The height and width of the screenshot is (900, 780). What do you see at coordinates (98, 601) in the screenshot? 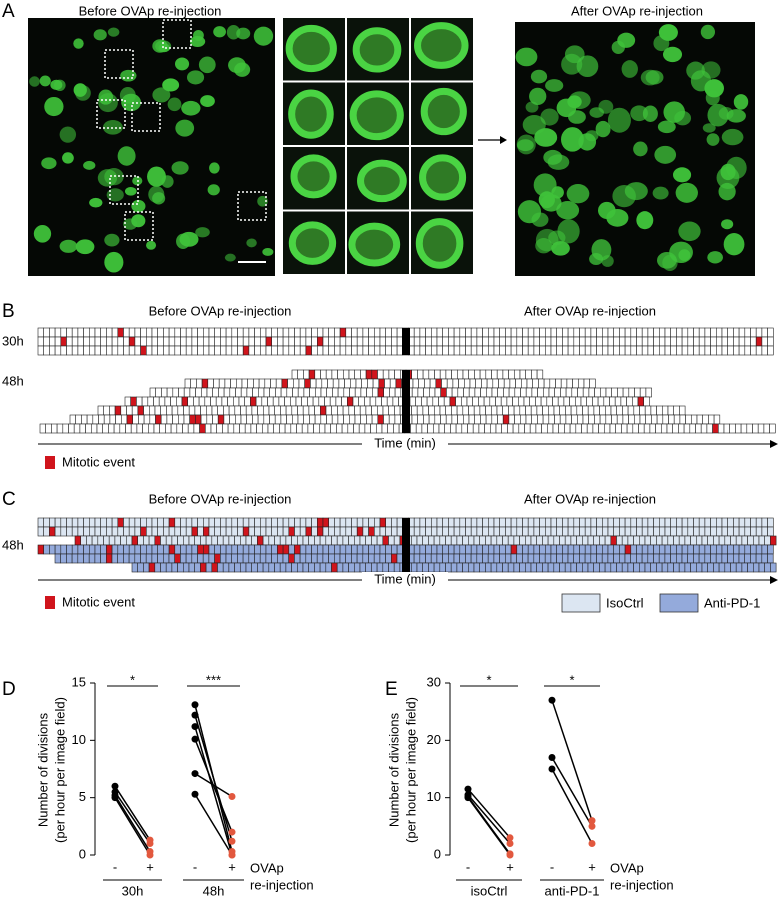
I see `legend-label: Mitotic event` at bounding box center [98, 601].